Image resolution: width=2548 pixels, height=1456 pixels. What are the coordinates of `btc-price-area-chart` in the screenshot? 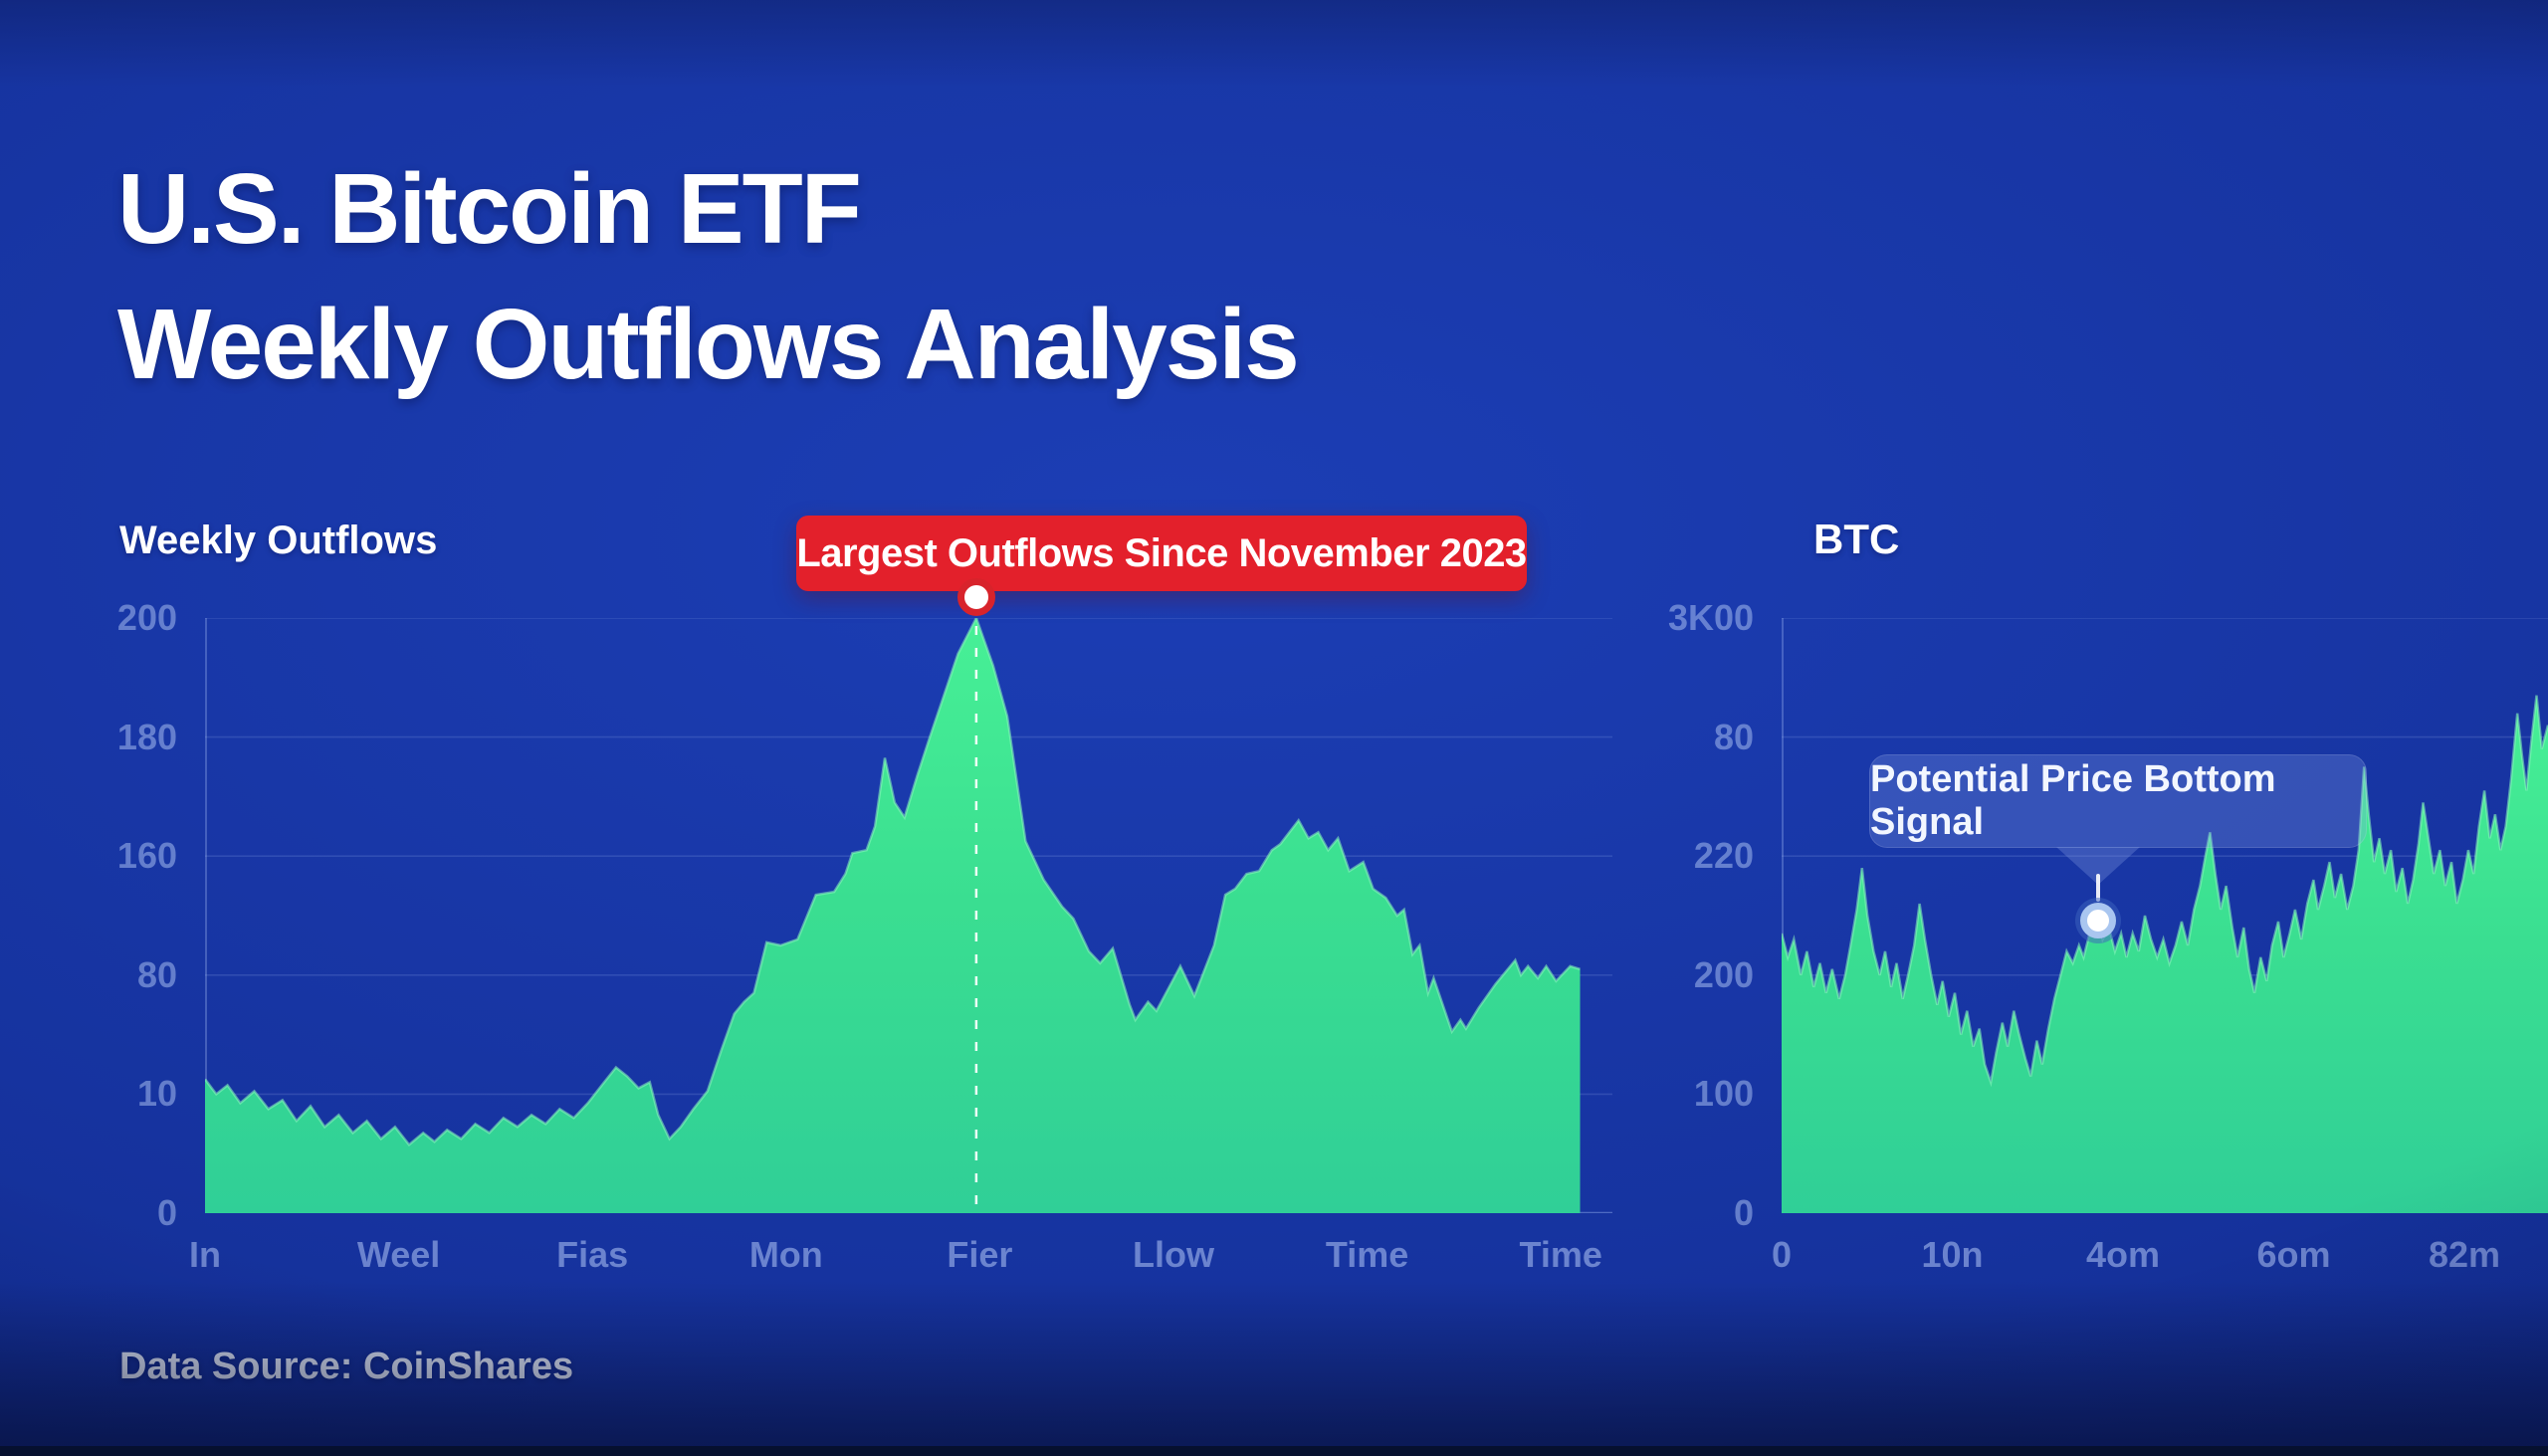 It's located at (2165, 915).